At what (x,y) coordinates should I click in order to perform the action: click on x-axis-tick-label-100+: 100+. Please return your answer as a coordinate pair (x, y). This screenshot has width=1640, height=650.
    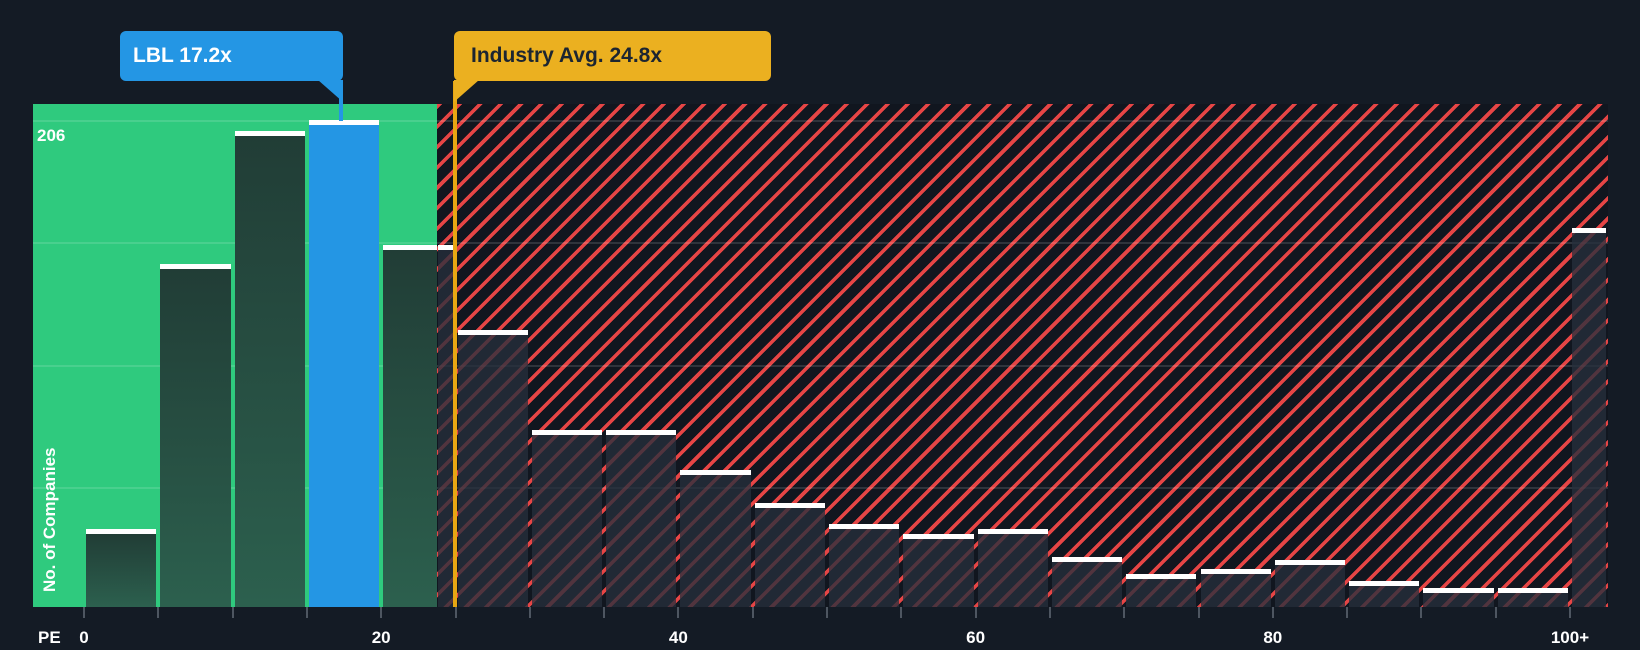
    Looking at the image, I should click on (1570, 637).